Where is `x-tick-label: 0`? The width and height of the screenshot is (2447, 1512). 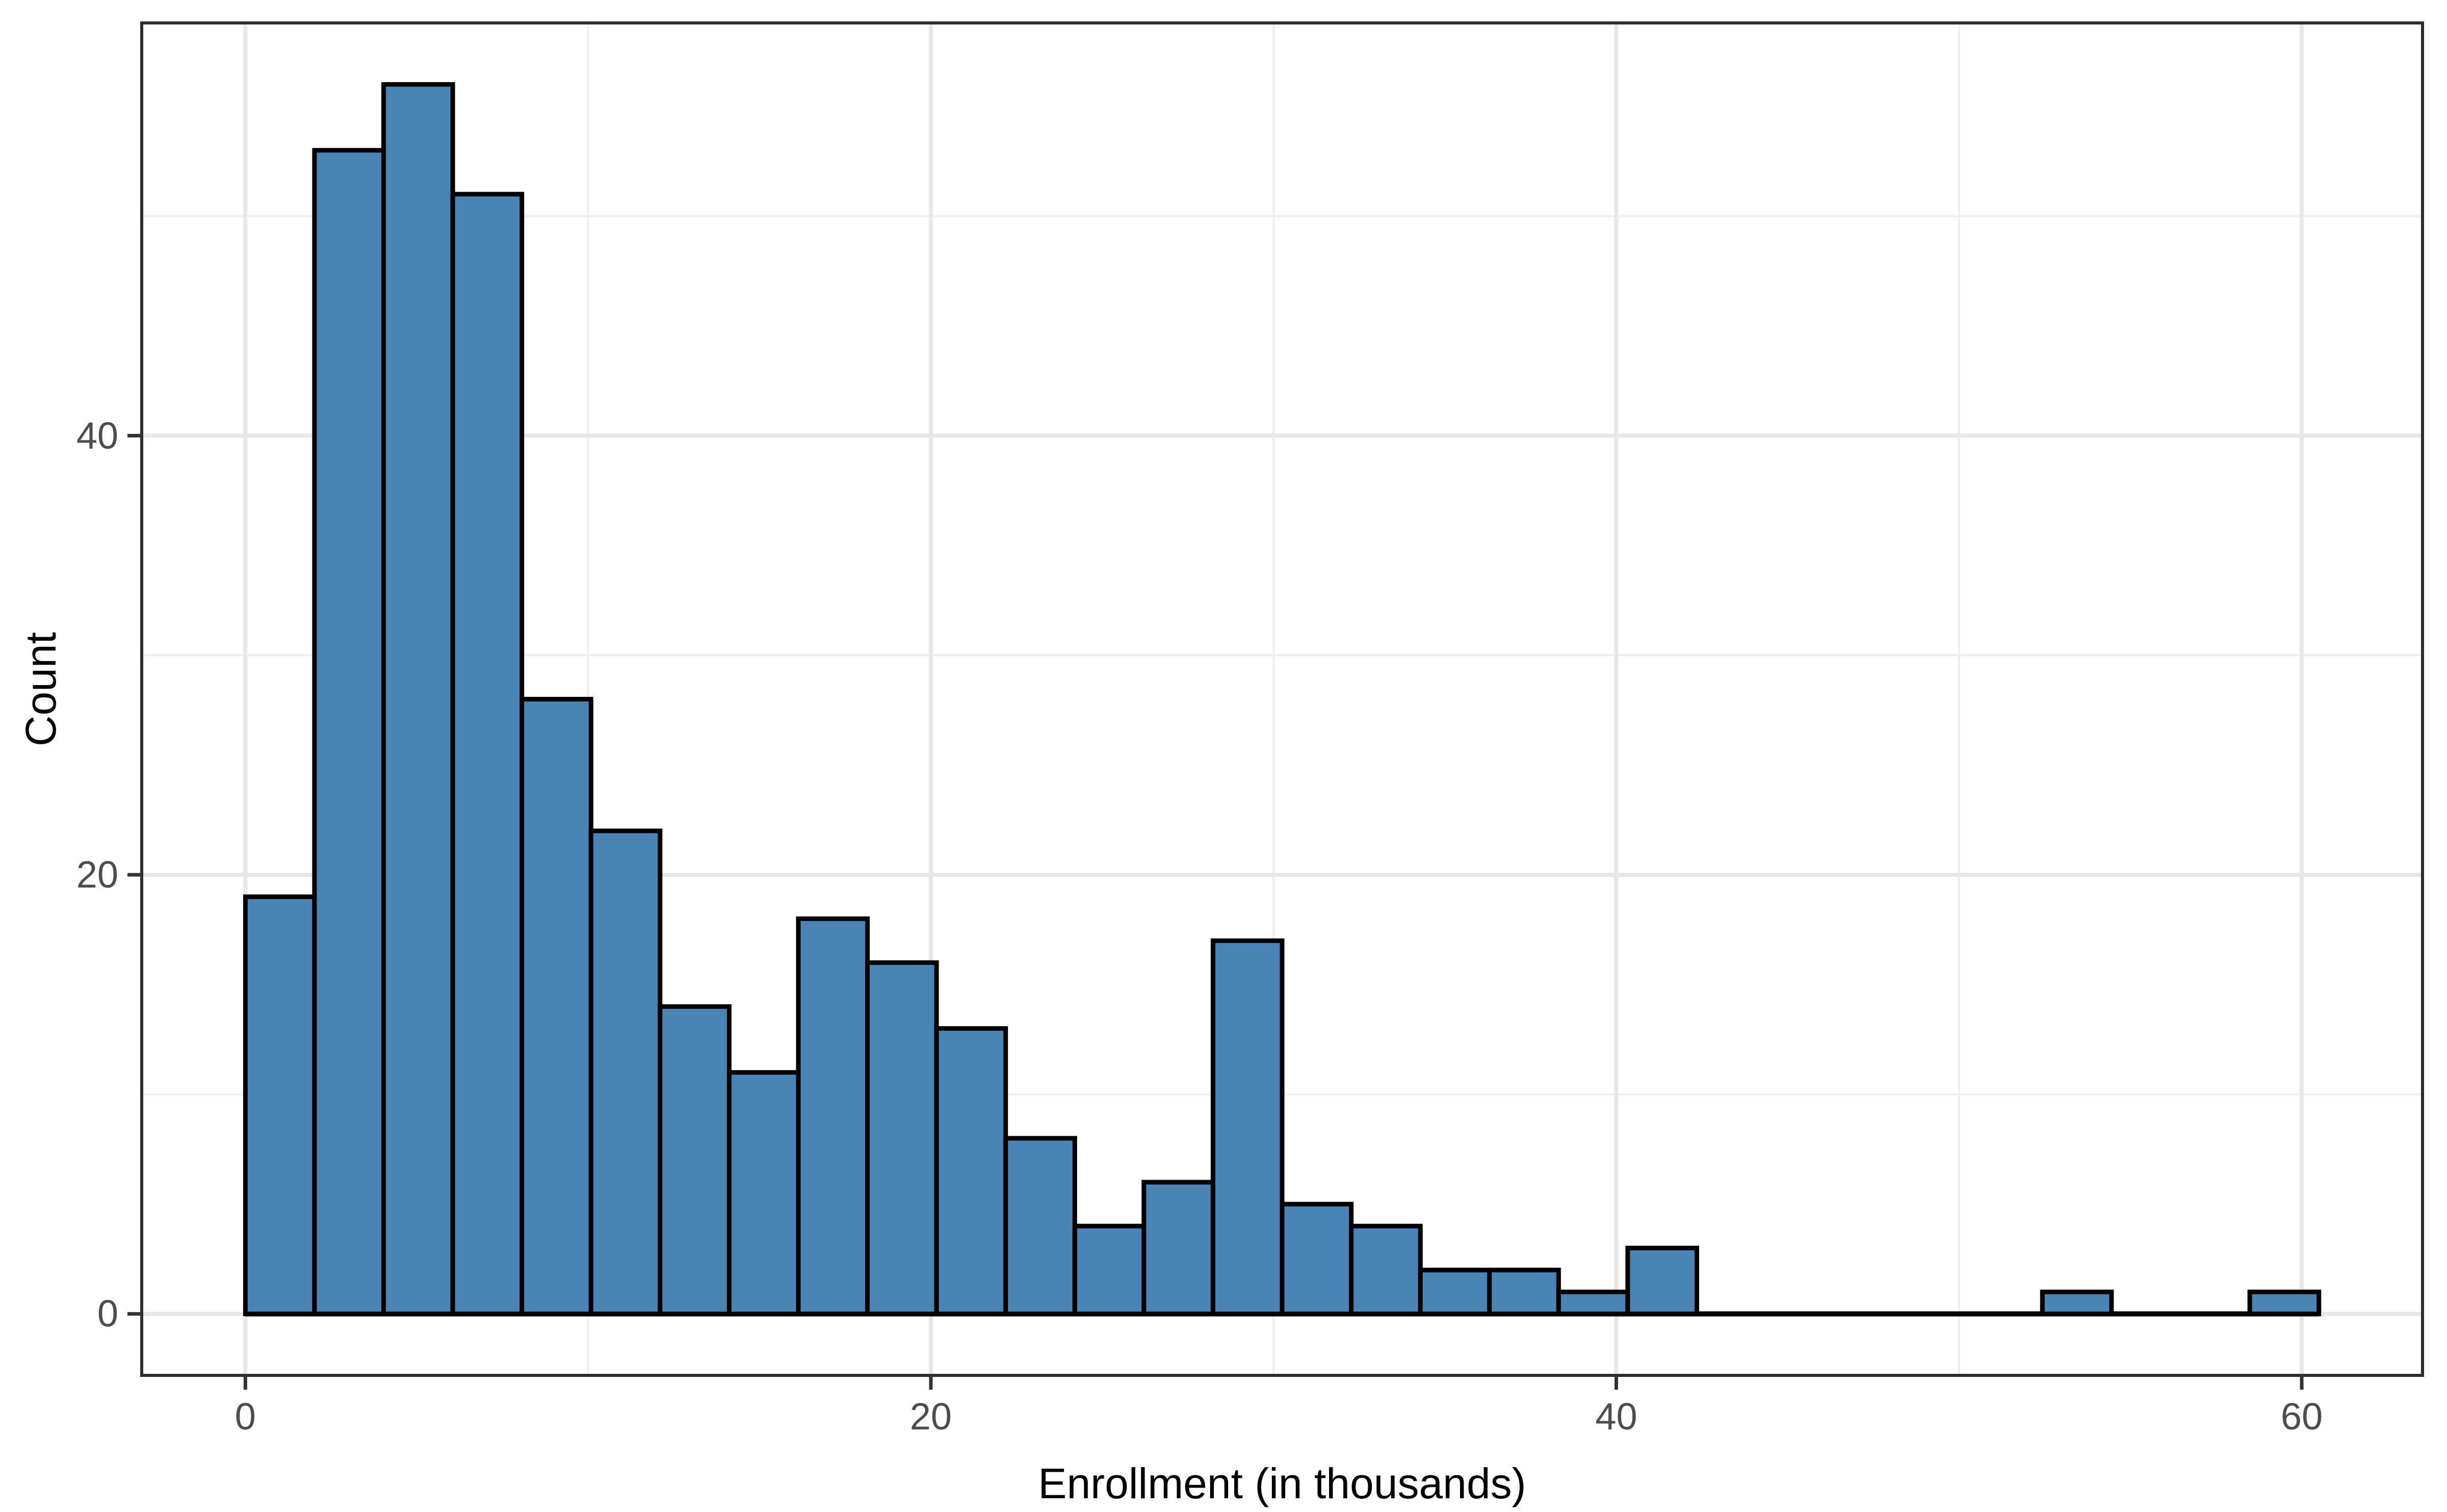 x-tick-label: 0 is located at coordinates (245, 1416).